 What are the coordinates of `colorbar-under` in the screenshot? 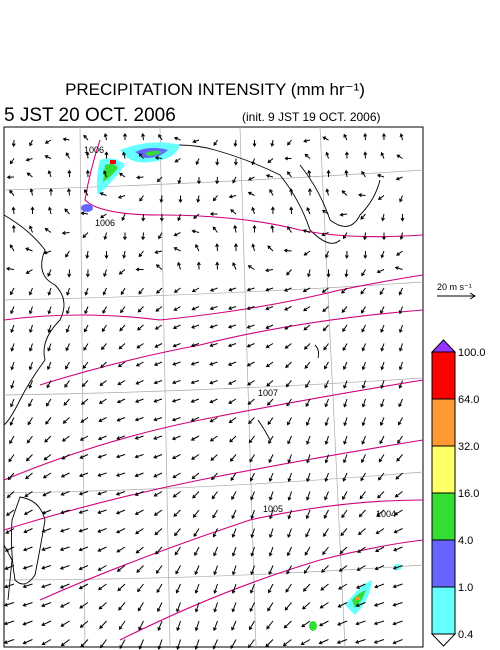 It's located at (443, 640).